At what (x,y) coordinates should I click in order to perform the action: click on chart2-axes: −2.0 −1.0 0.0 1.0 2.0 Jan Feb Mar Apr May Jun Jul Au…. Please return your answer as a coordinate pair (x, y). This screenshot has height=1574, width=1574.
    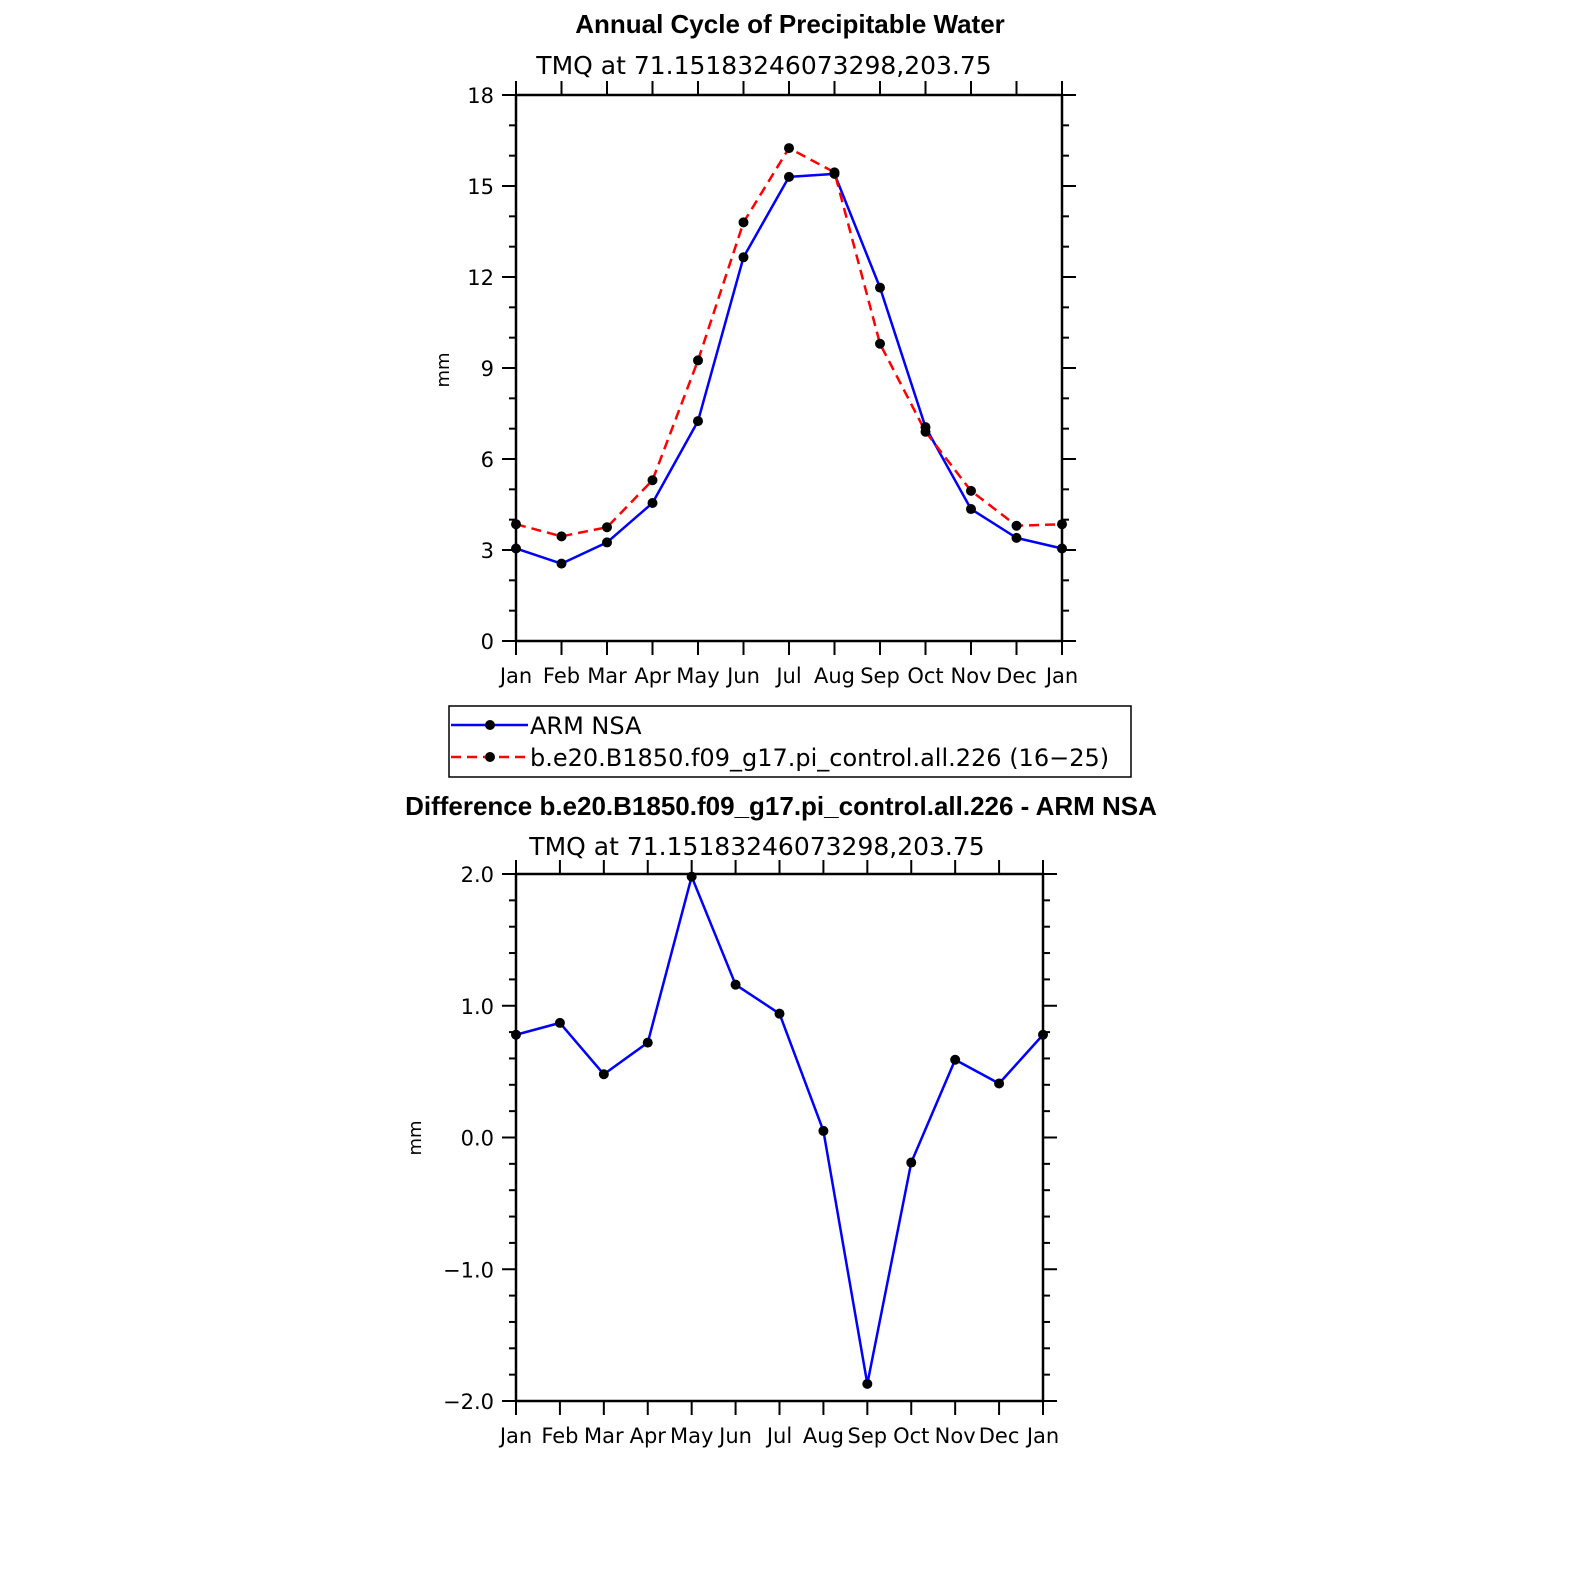
    Looking at the image, I should click on (751, 1154).